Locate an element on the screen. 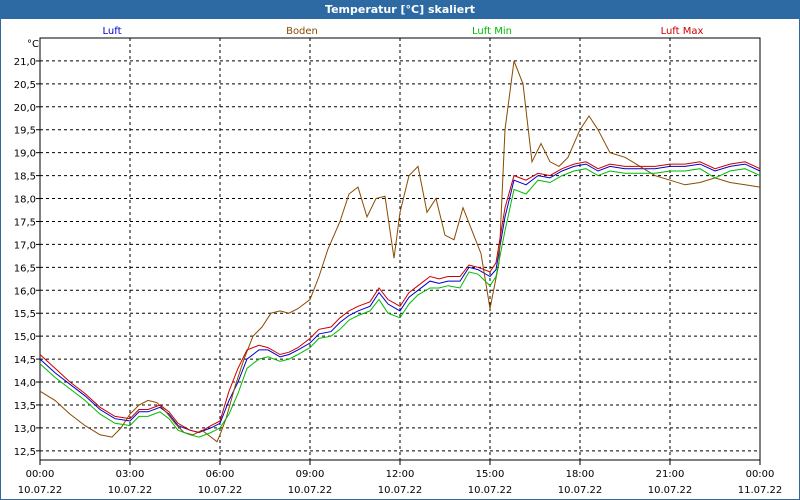  y-tick-label: 21,0 is located at coordinates (25, 62).